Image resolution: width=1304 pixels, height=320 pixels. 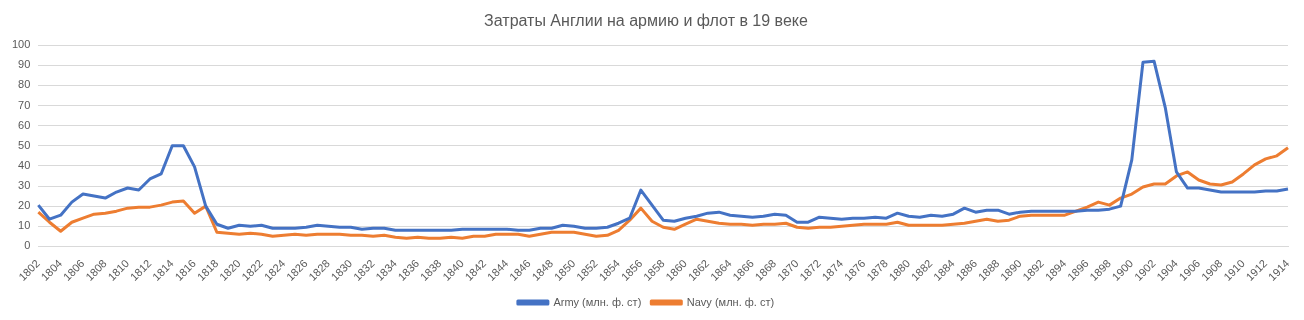 I want to click on y-tick-label: 30, so click(x=24, y=185).